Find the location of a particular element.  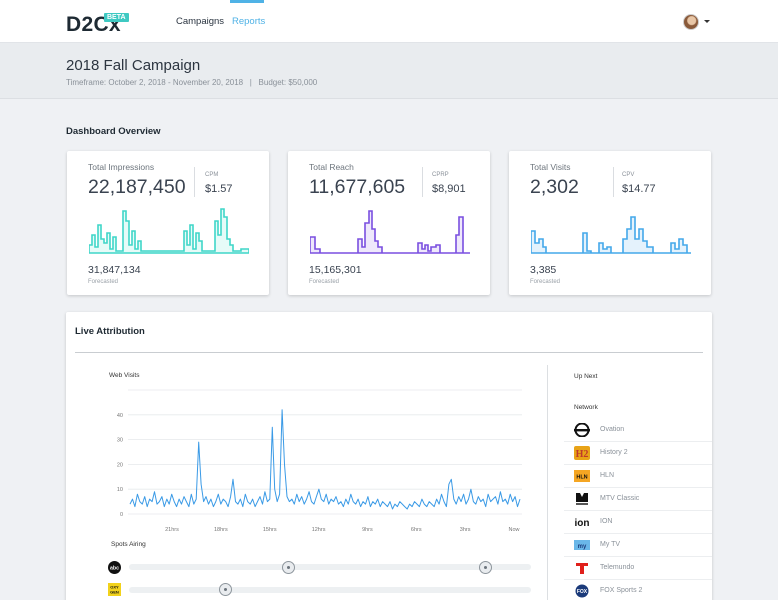

svg-text: my is located at coordinates (582, 547).